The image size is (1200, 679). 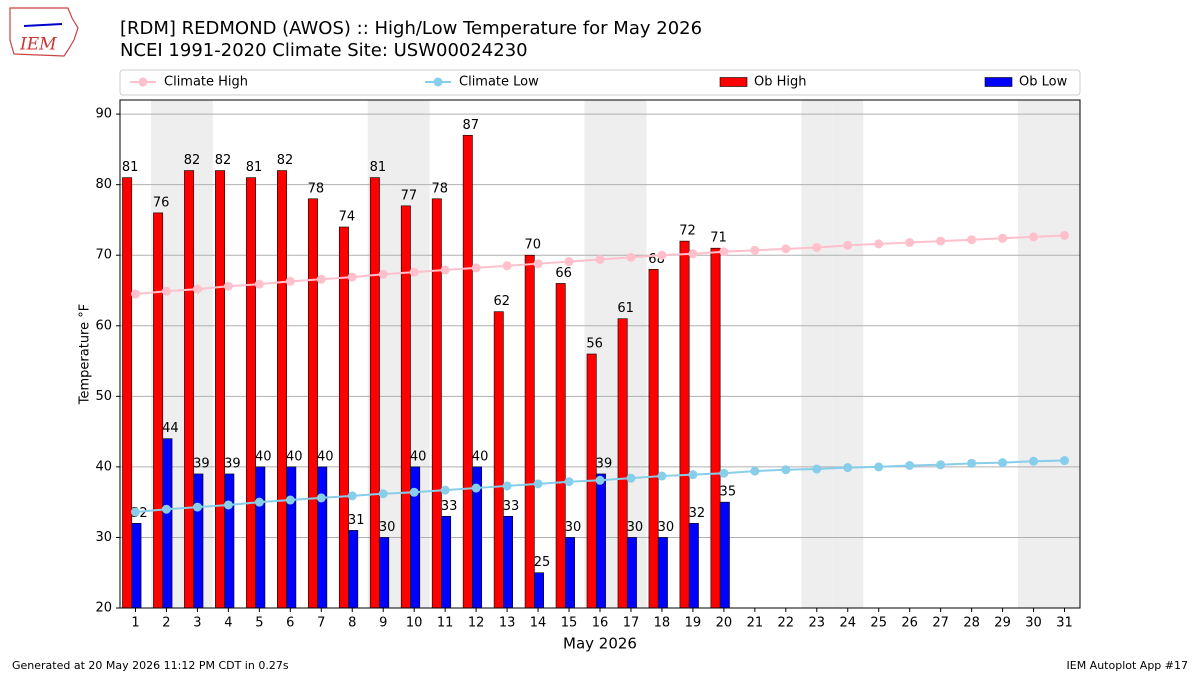 I want to click on value-label: 82, so click(x=223, y=160).